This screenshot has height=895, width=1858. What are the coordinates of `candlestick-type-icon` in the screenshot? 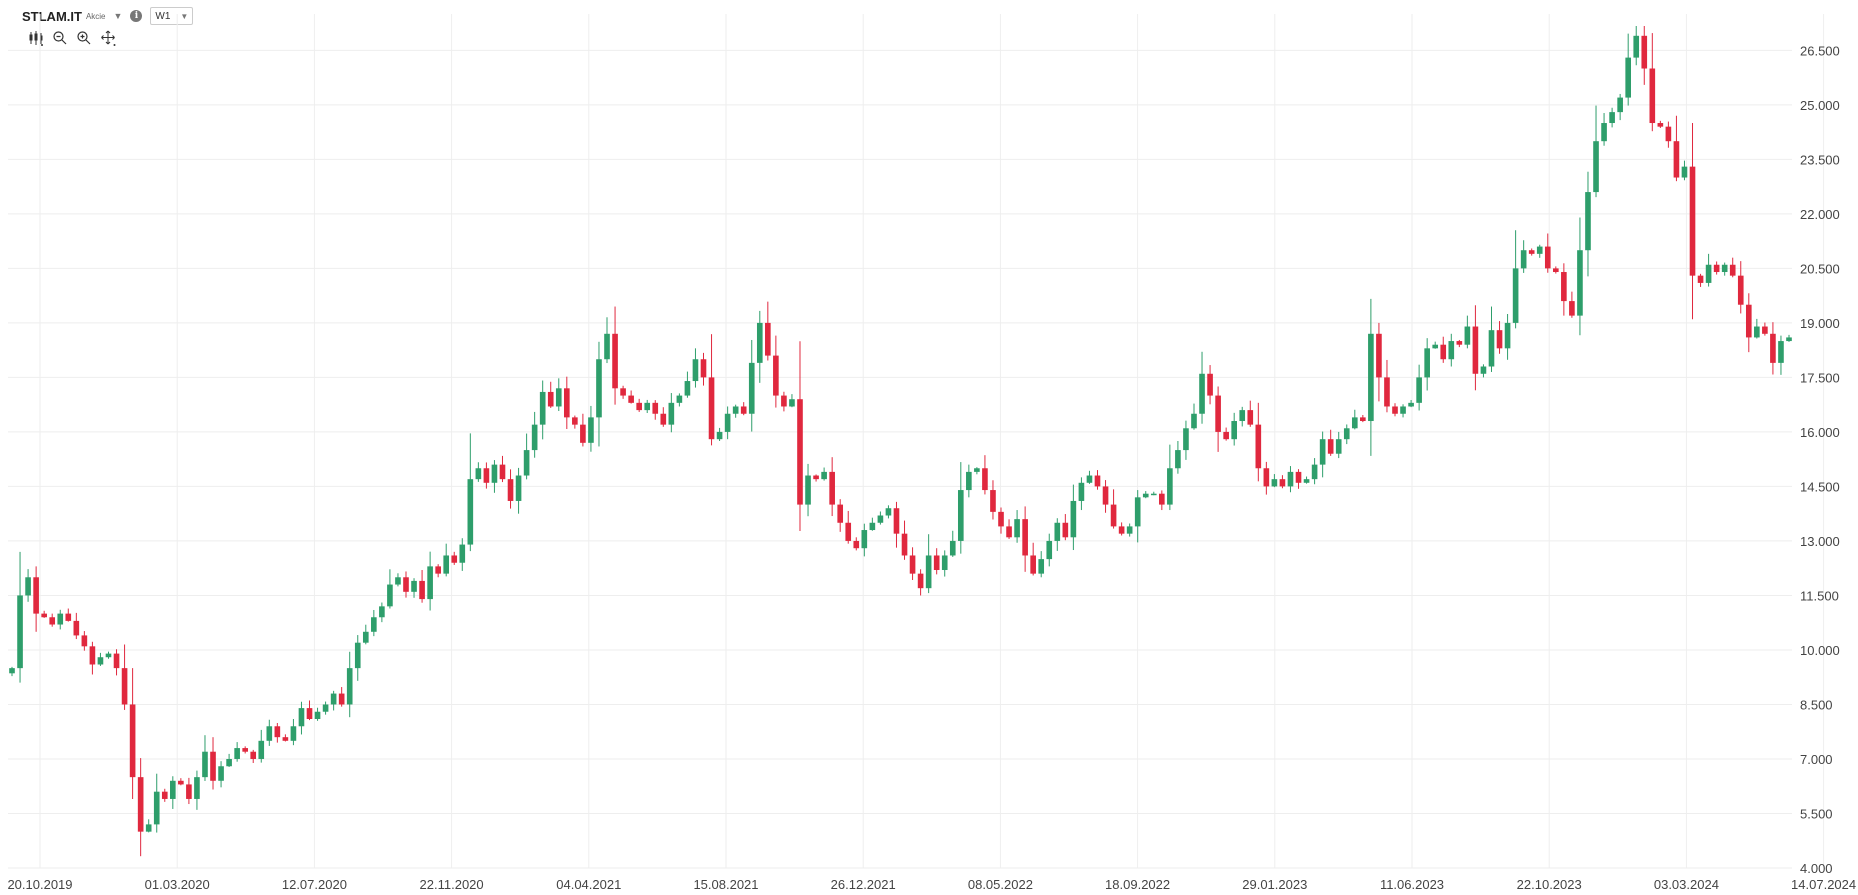 It's located at (36, 38).